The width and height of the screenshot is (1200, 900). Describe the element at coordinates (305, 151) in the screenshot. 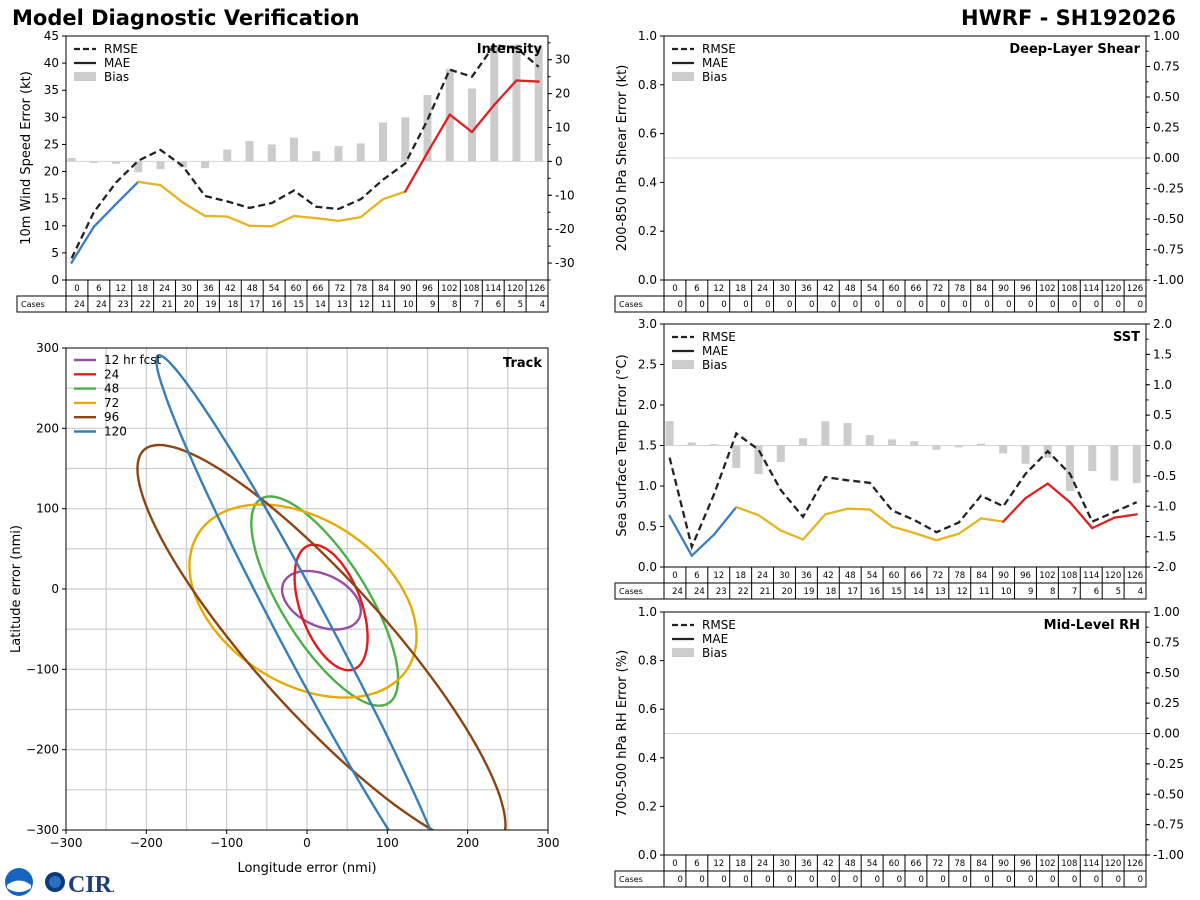

I see `rmse-line` at that location.